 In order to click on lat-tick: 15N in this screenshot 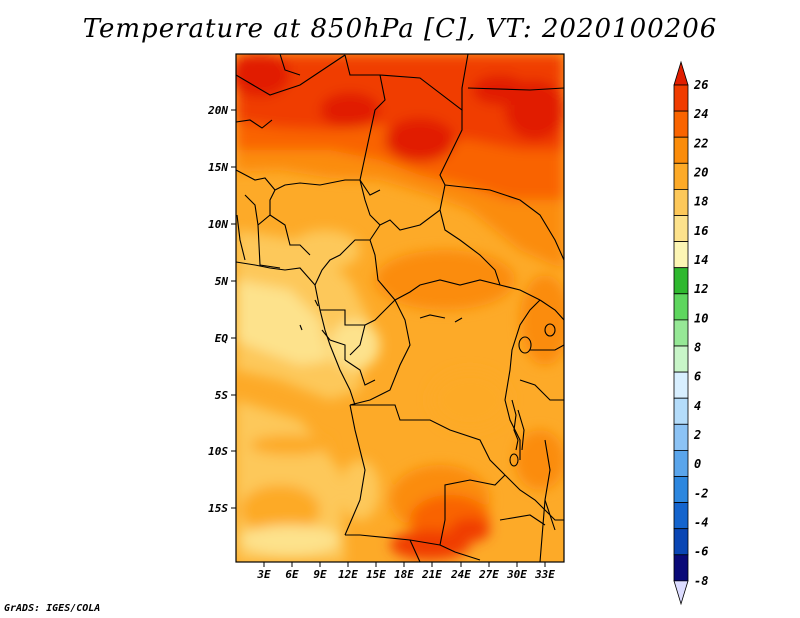, I will do `click(222, 167)`.